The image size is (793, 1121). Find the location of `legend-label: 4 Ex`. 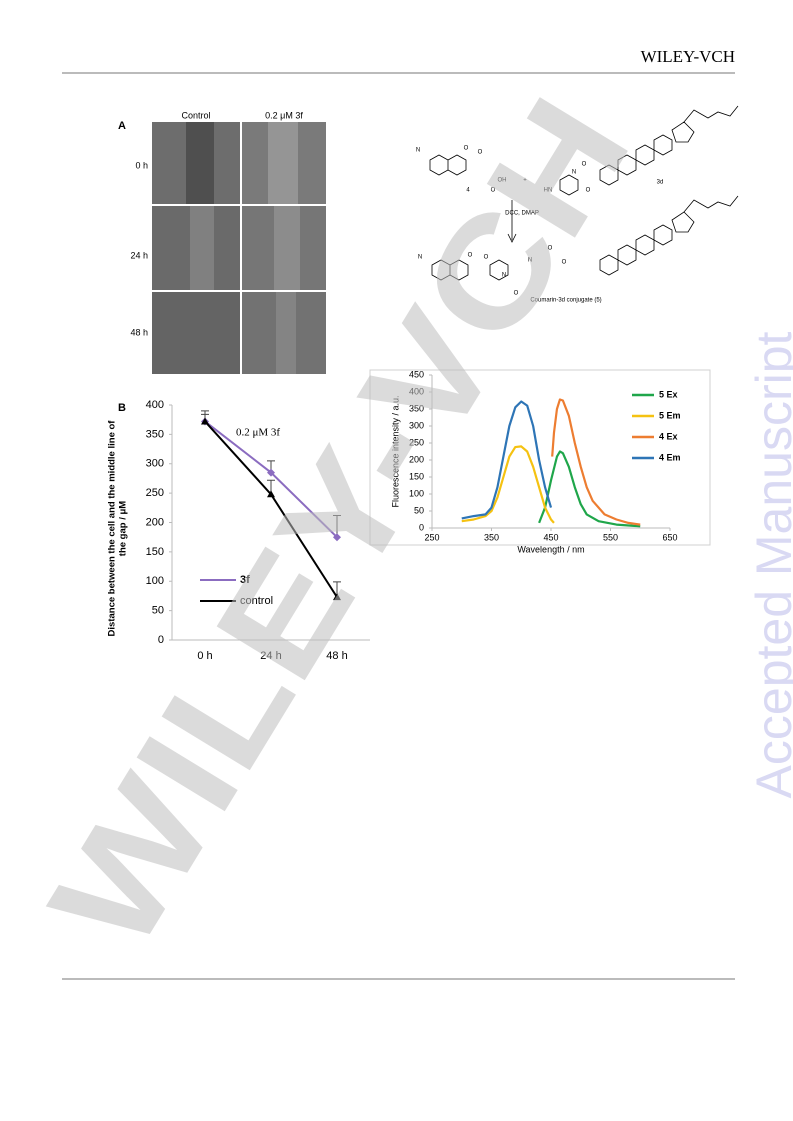

legend-label: 4 Ex is located at coordinates (668, 436).